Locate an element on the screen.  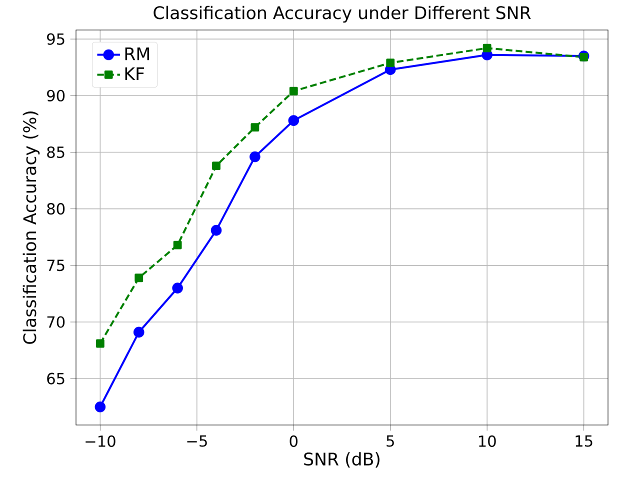
y-tick-label: 70 is located at coordinates (56, 322).